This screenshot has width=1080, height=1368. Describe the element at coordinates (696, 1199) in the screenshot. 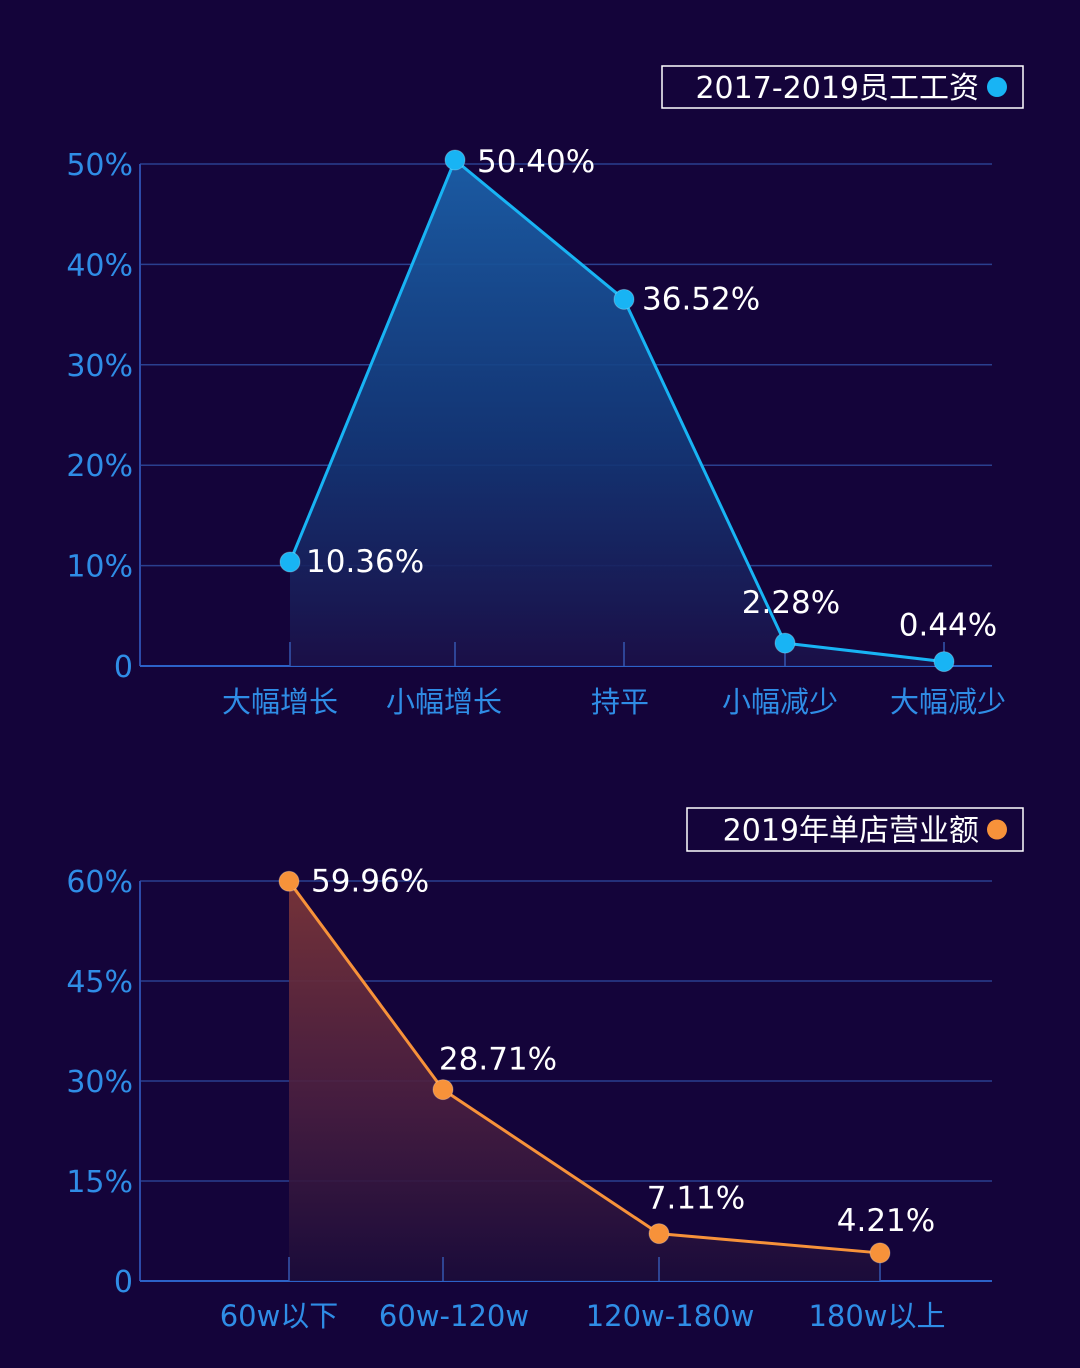

I see `data-label: 7.11%` at that location.